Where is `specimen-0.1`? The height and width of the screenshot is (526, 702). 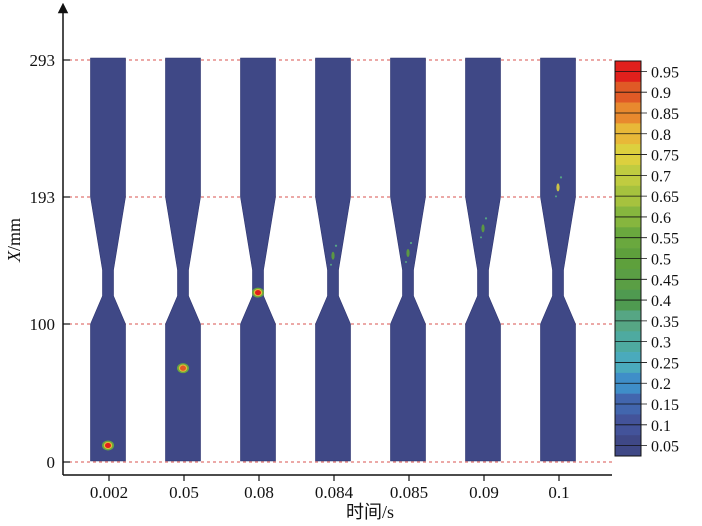
specimen-0.1 is located at coordinates (558, 259).